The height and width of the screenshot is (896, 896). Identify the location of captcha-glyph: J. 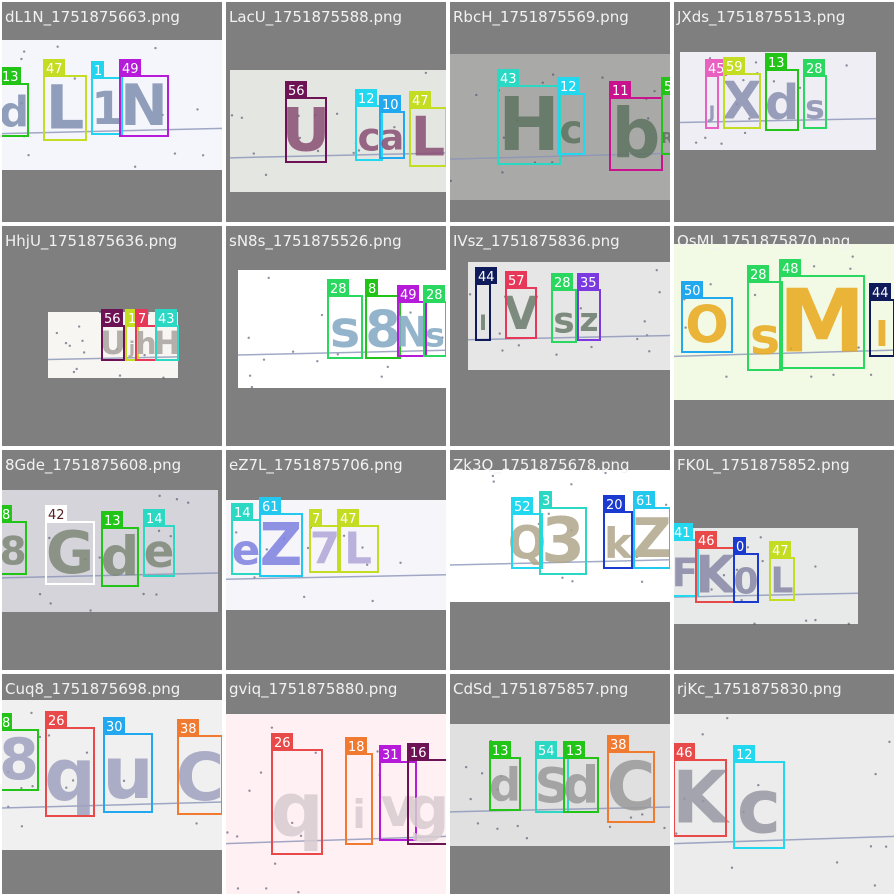
(711, 113).